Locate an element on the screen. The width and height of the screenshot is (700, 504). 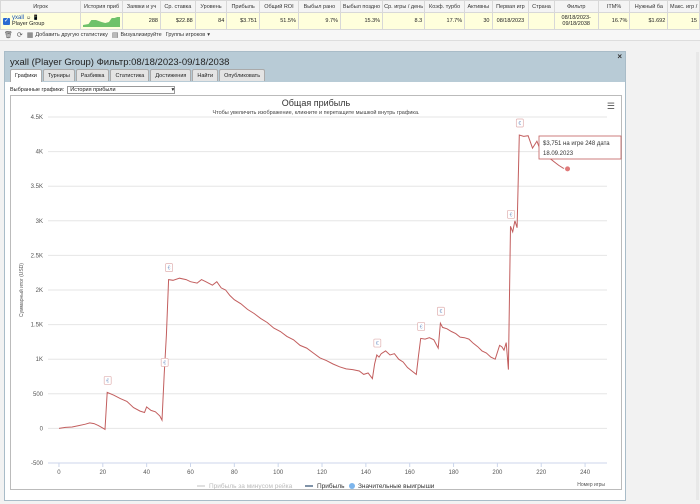
tab-5: Найти is located at coordinates (205, 75).